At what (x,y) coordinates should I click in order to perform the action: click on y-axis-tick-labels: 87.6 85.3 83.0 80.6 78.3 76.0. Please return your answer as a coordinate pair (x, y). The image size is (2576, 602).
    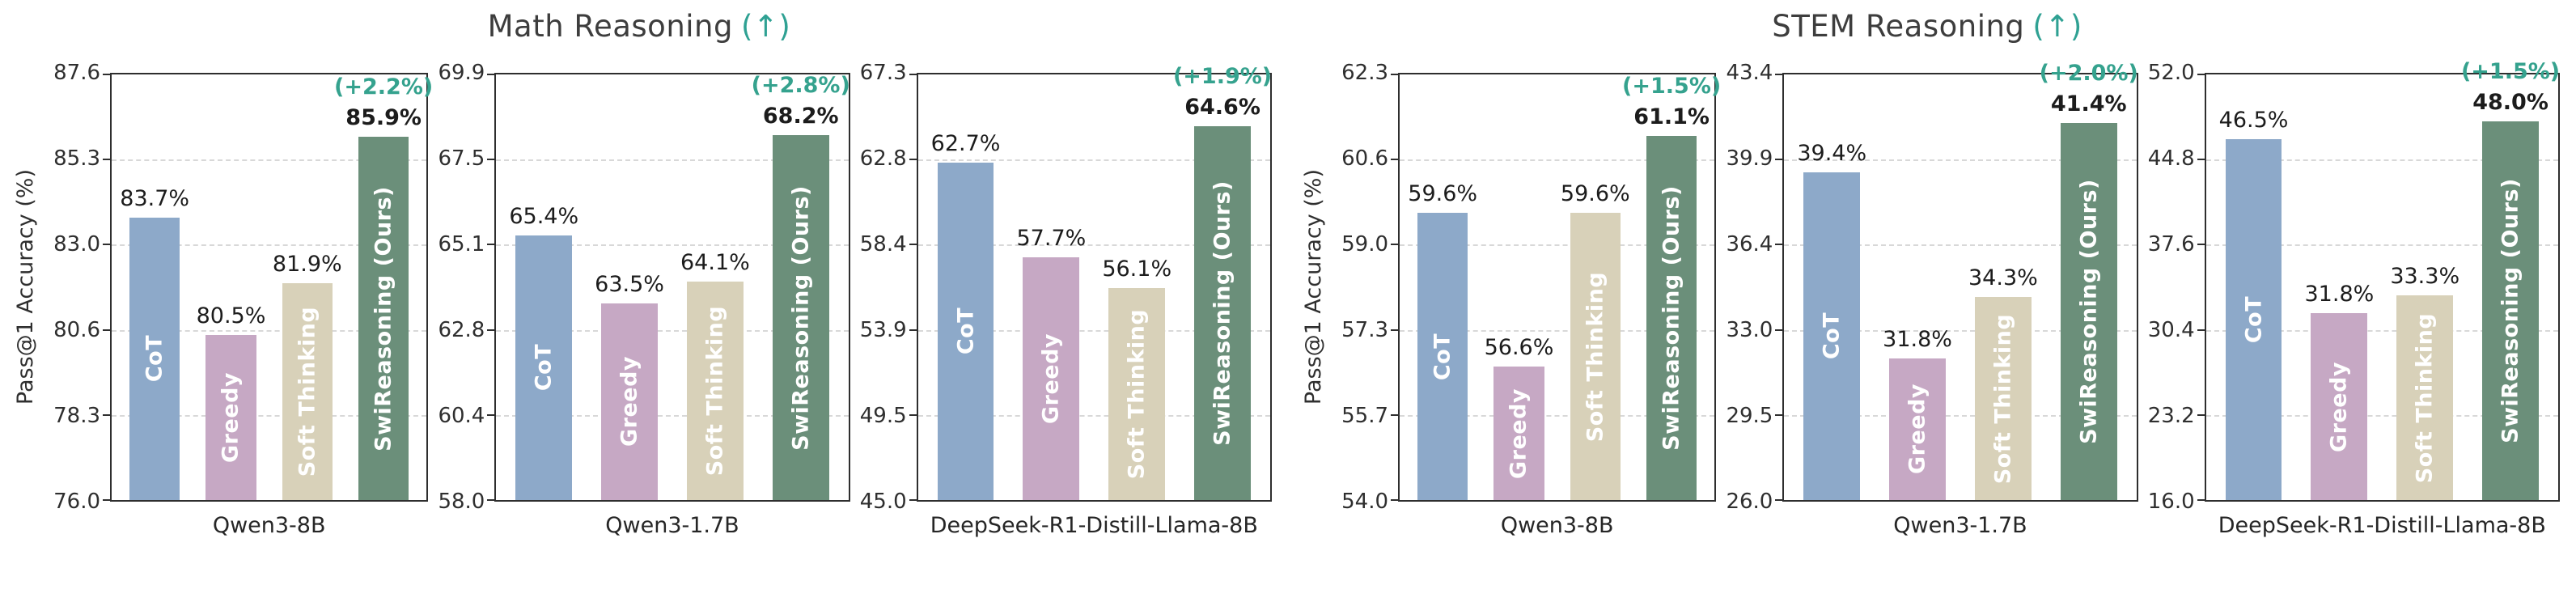
    Looking at the image, I should click on (77, 287).